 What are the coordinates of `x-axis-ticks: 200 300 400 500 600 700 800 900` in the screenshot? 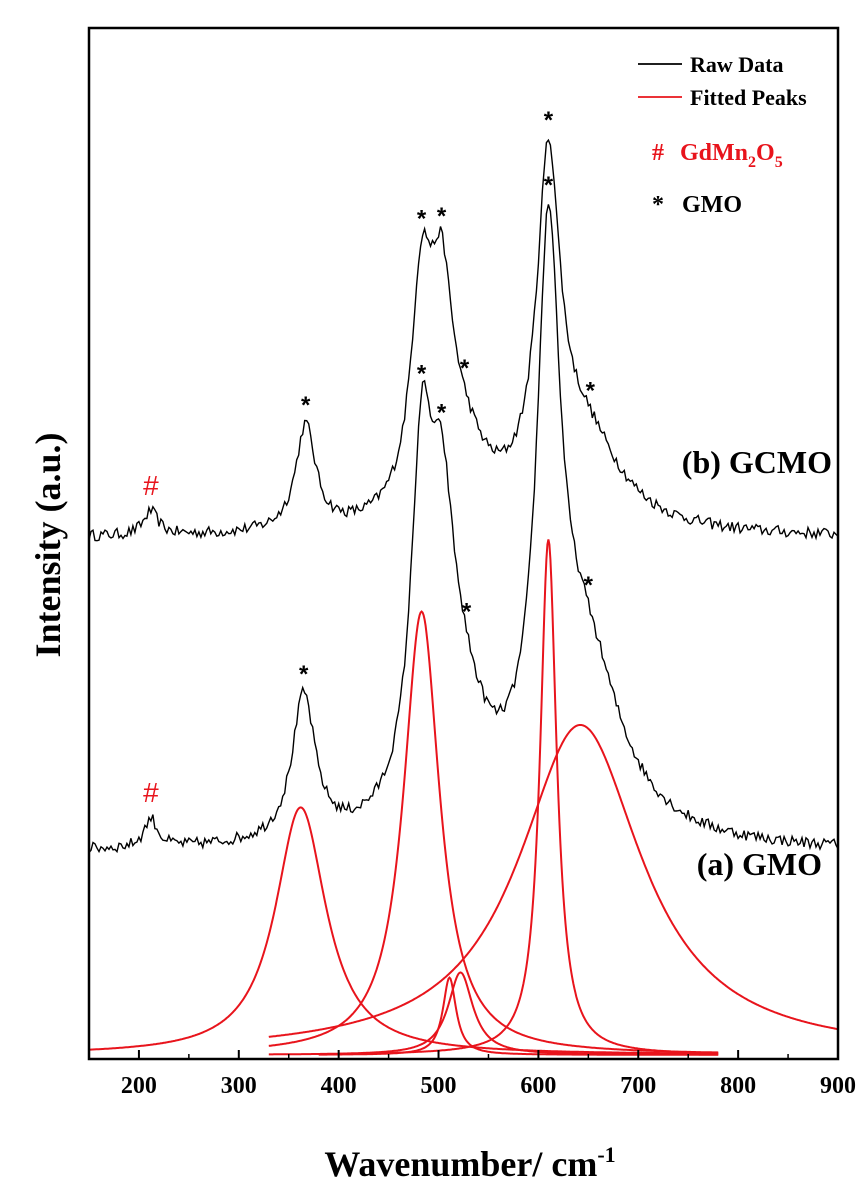 It's located at (472, 1074).